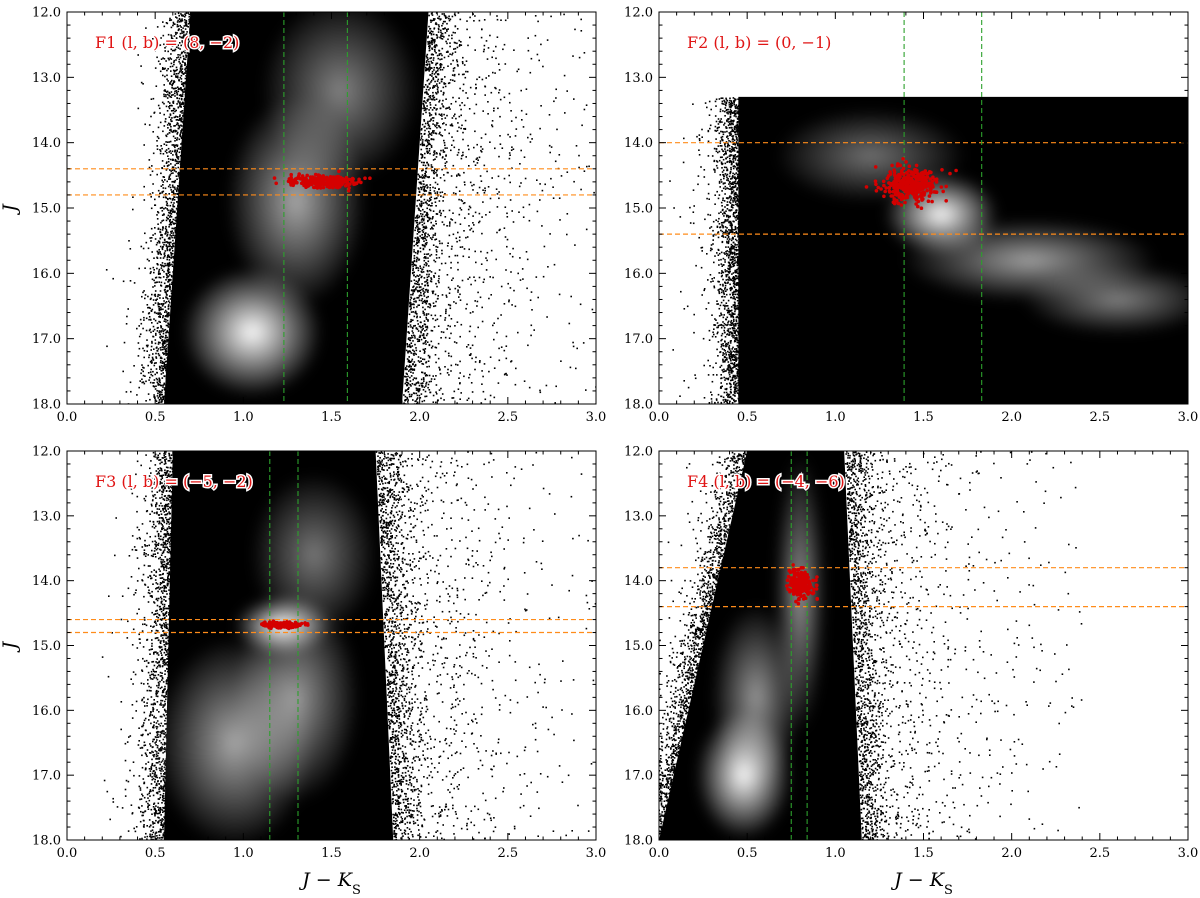 The width and height of the screenshot is (1200, 898). What do you see at coordinates (46, 209) in the screenshot?
I see `y-tick-label: 15.0` at bounding box center [46, 209].